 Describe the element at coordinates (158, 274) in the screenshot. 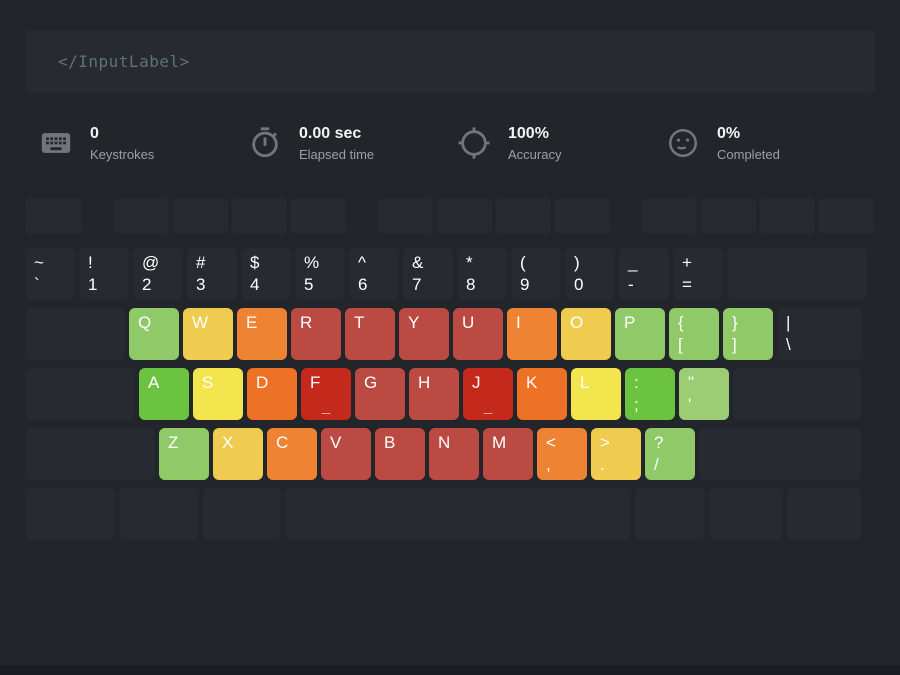

I see `key-2: @2` at that location.